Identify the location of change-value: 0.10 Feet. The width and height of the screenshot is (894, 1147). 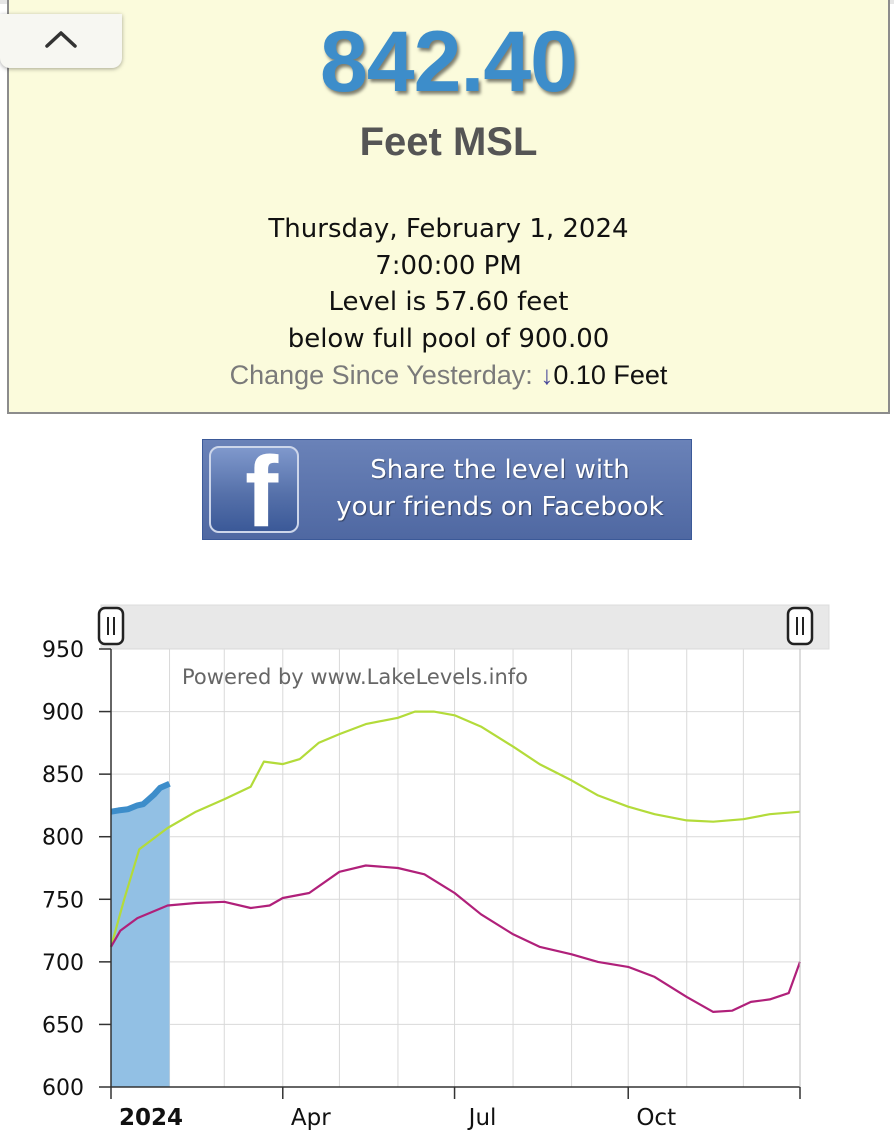
(610, 375).